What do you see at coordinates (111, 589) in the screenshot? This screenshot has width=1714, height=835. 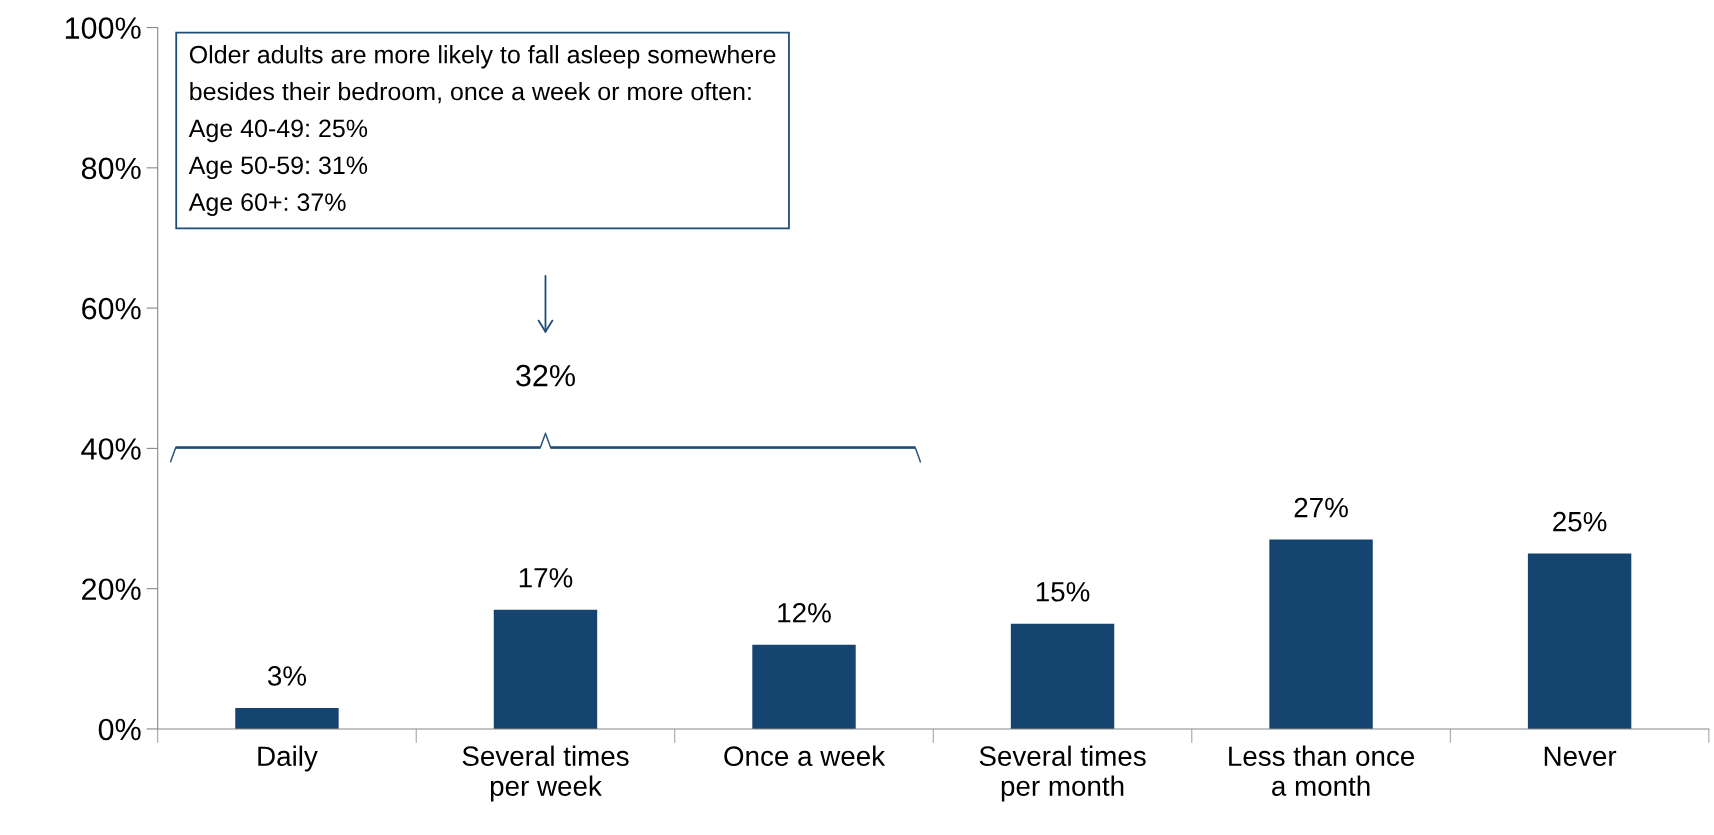 I see `y-tick-label: 20%` at bounding box center [111, 589].